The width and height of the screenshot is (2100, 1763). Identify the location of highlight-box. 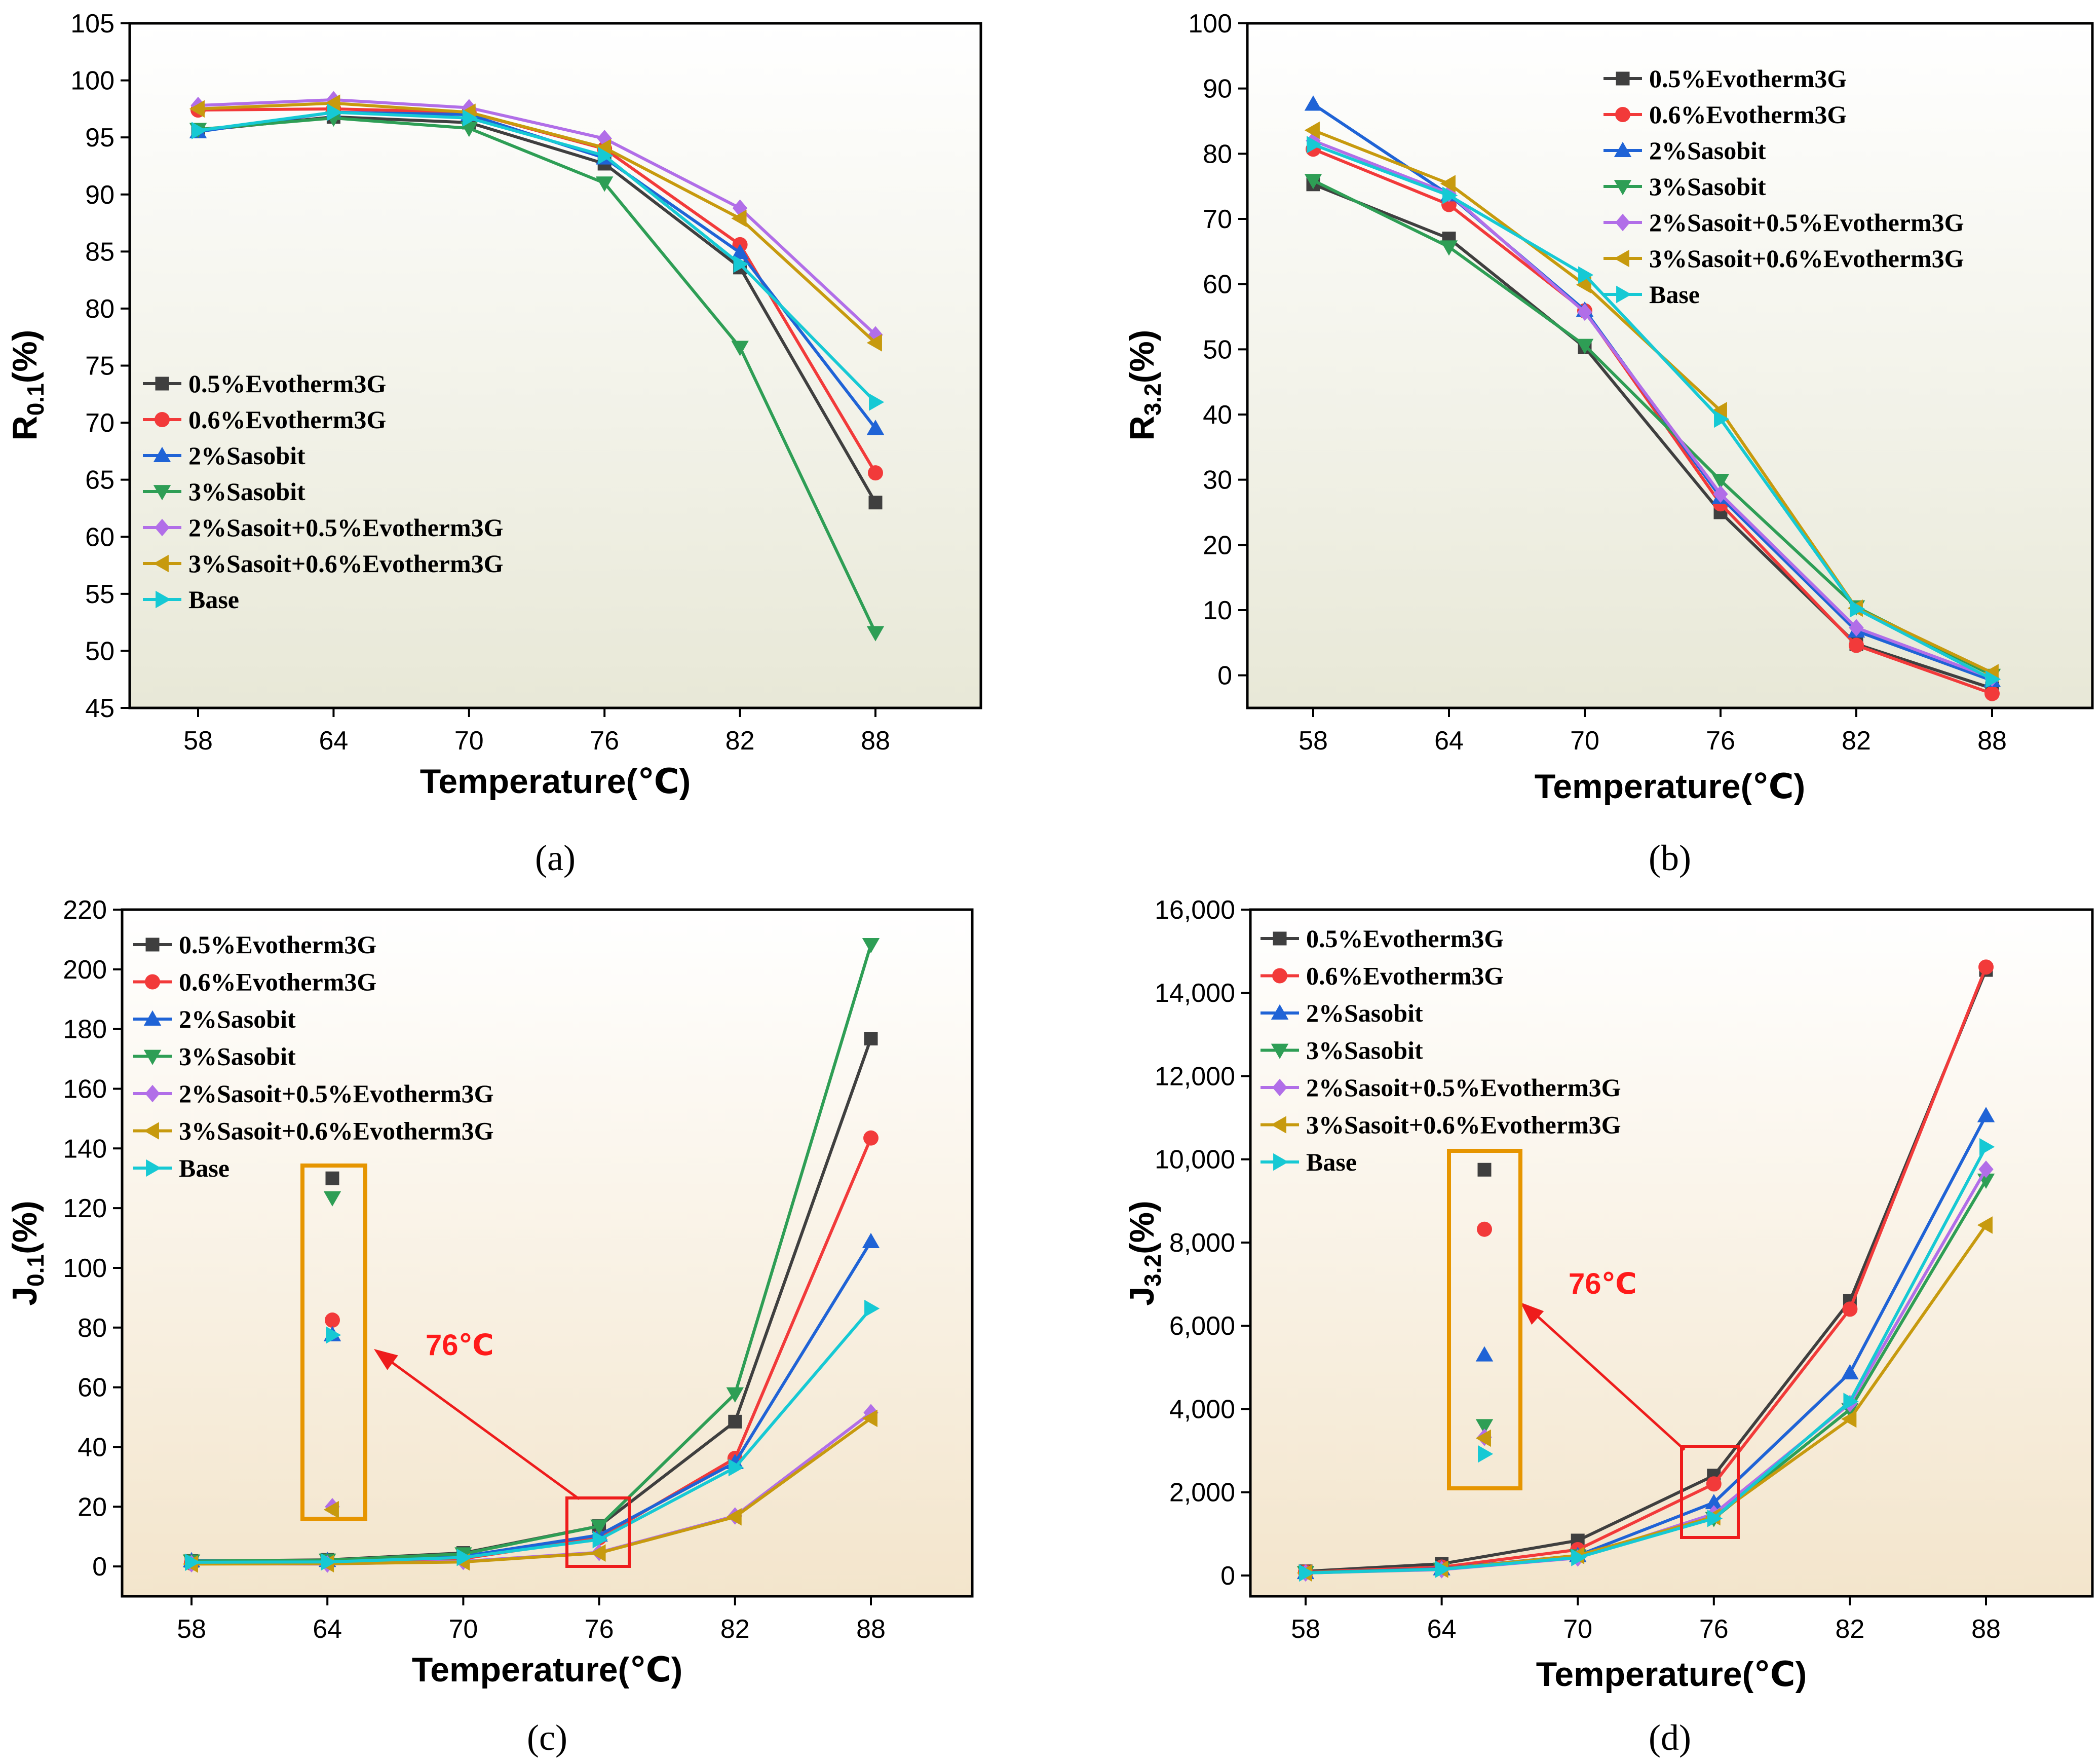
(598, 1532).